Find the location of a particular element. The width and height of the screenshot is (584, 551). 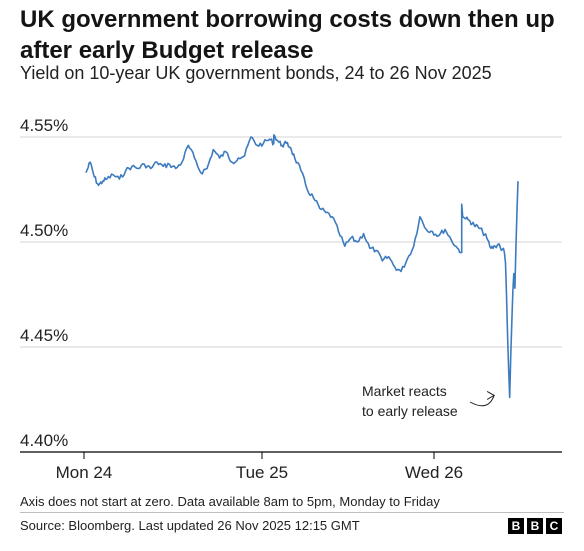

logo-letter-b2: B is located at coordinates (535, 526).